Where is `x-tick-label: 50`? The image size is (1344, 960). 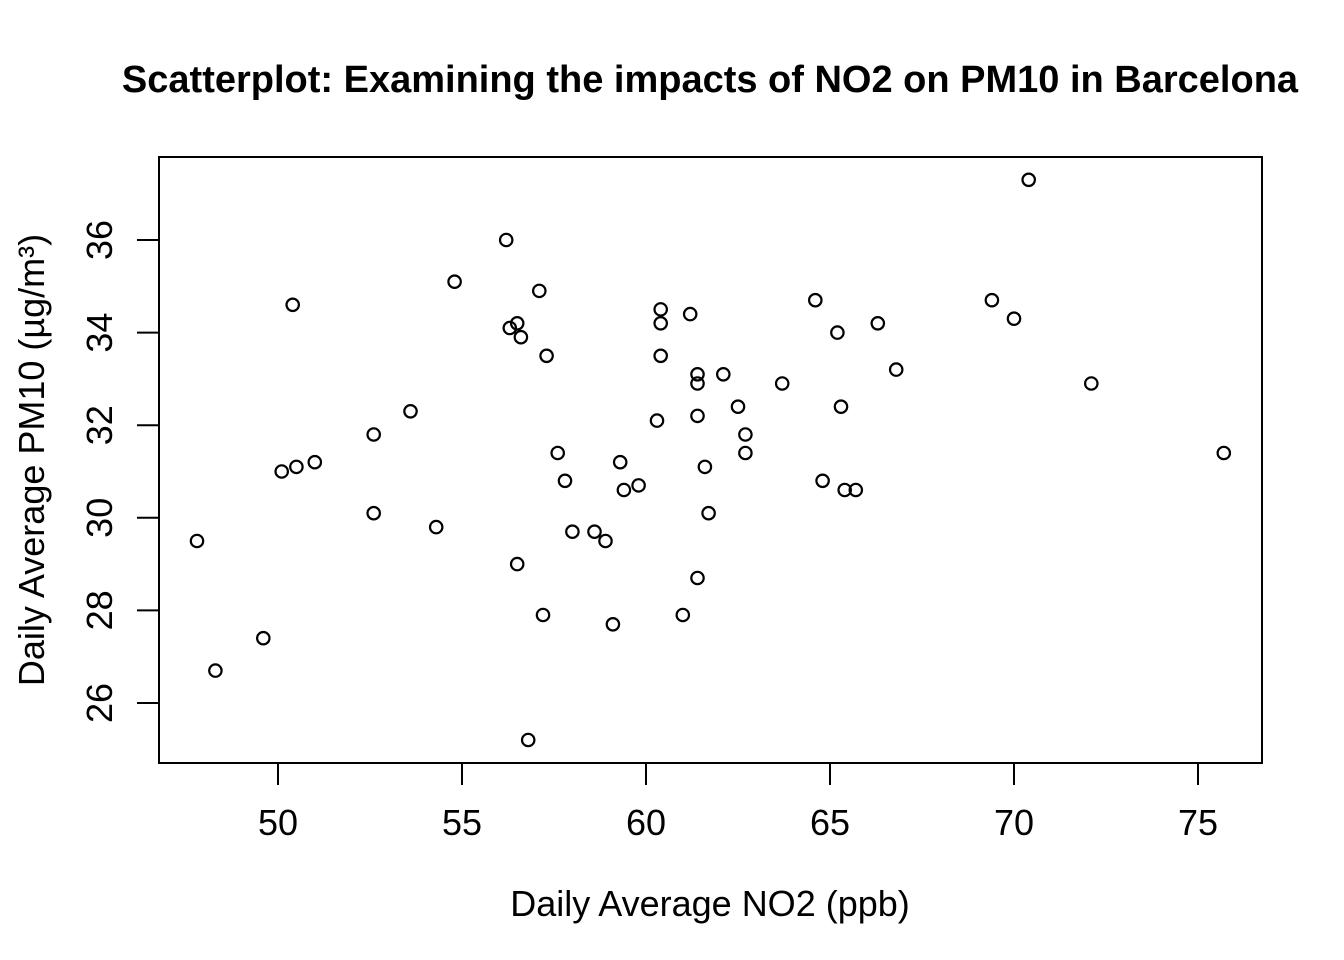 x-tick-label: 50 is located at coordinates (278, 822).